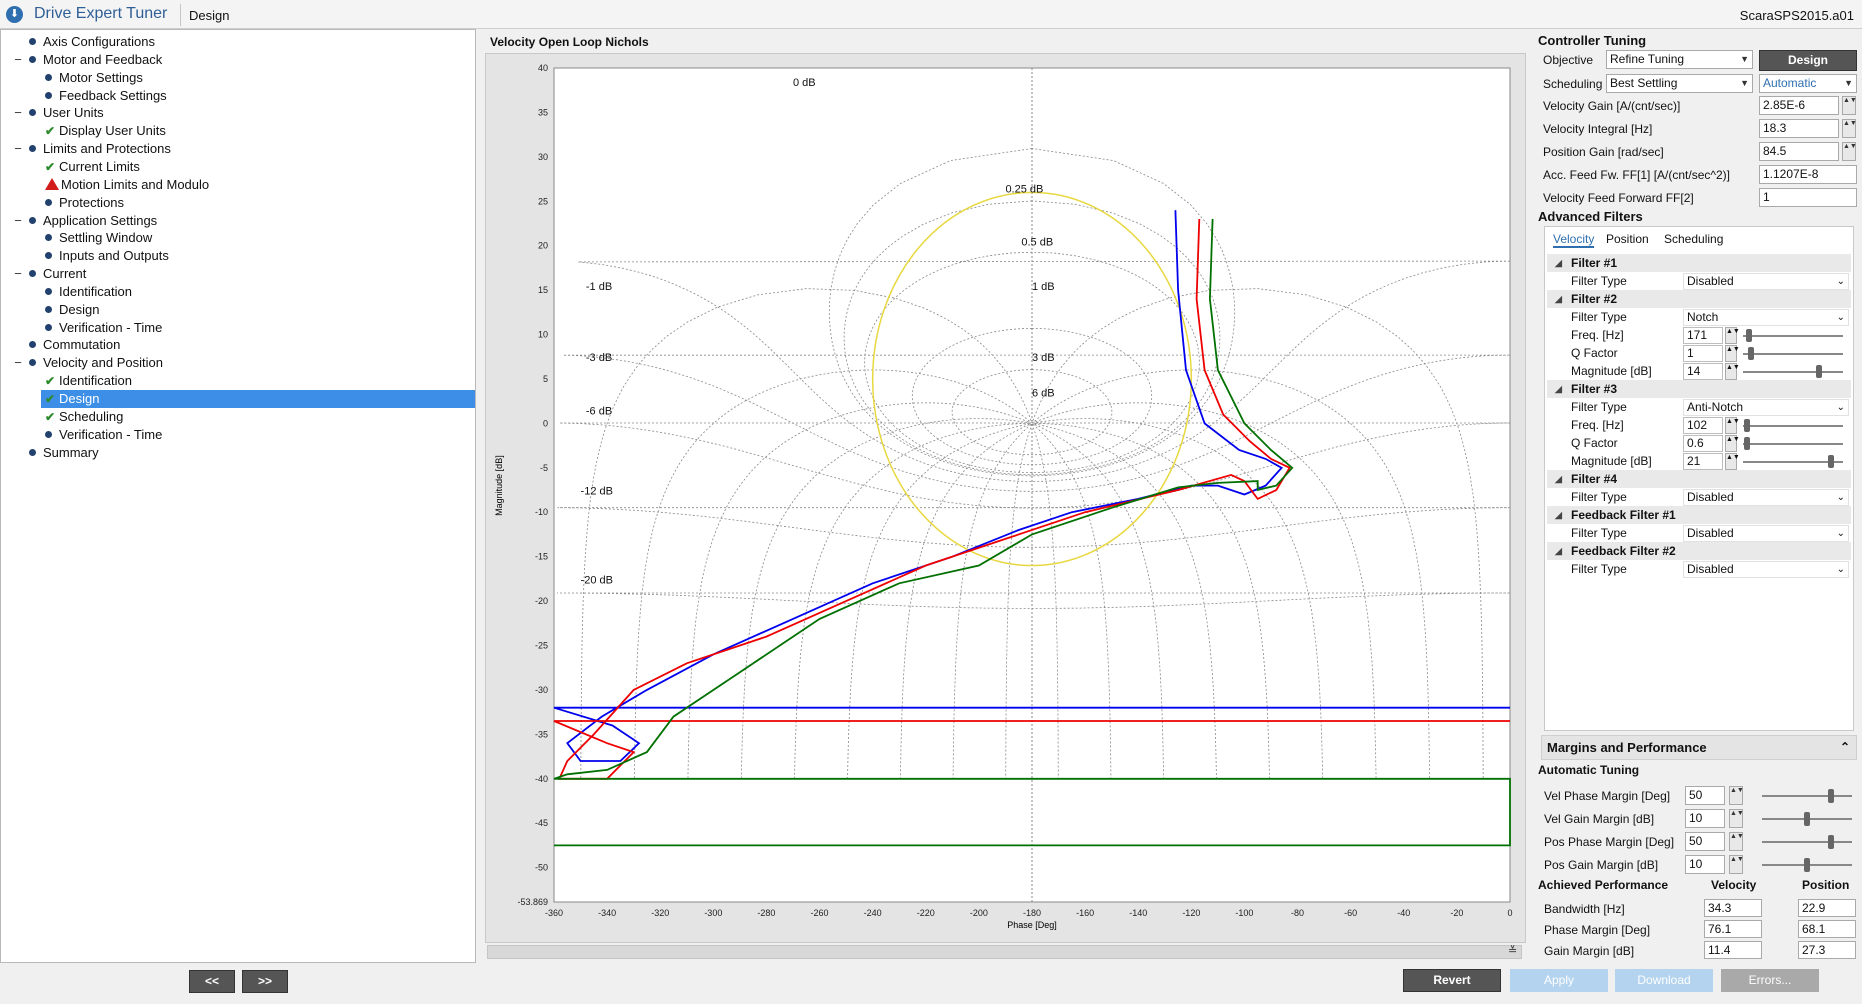  I want to click on tree-item: ✔ Display User Units, so click(105, 131).